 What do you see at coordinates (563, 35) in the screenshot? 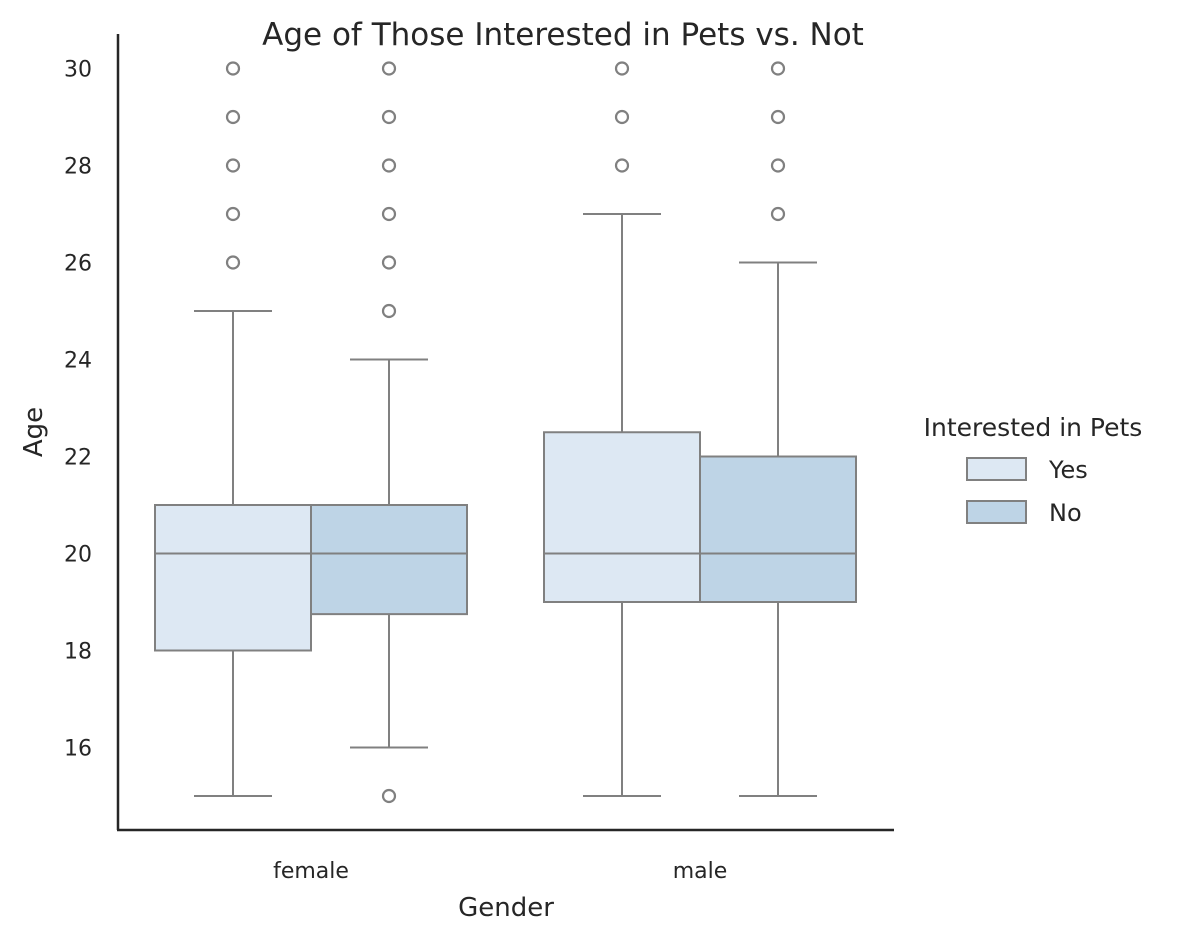
I see `chart-title: Age of Those Interested in Pets vs. Not` at bounding box center [563, 35].